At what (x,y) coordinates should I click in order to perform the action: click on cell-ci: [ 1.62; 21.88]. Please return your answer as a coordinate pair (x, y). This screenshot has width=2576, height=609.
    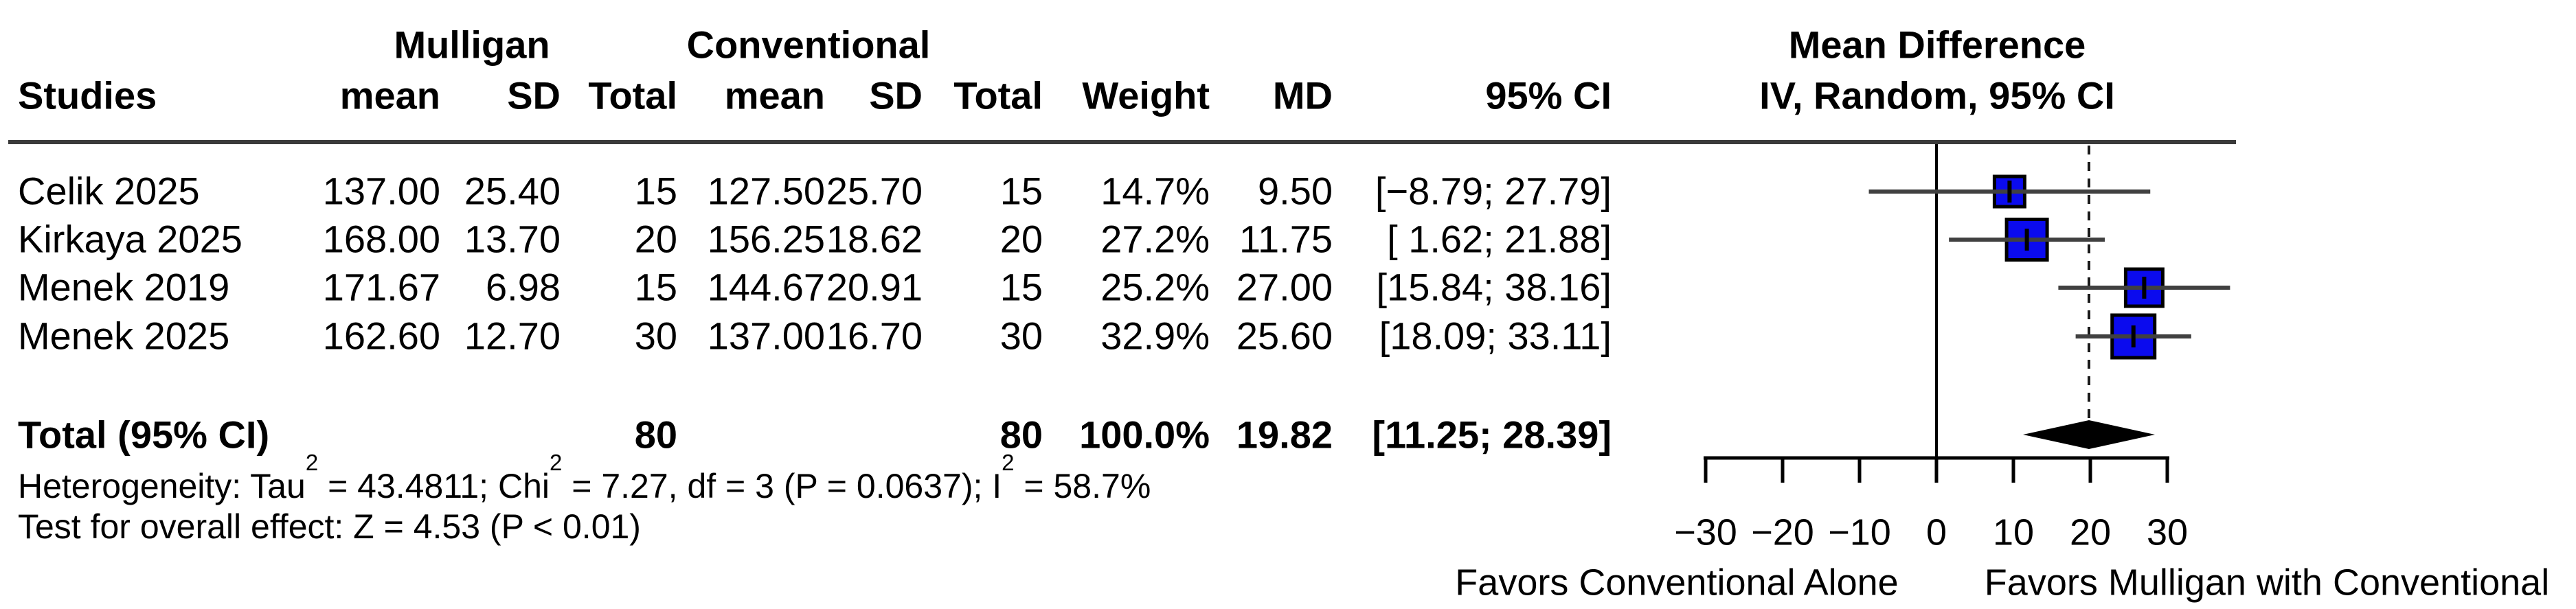
    Looking at the image, I should click on (1499, 239).